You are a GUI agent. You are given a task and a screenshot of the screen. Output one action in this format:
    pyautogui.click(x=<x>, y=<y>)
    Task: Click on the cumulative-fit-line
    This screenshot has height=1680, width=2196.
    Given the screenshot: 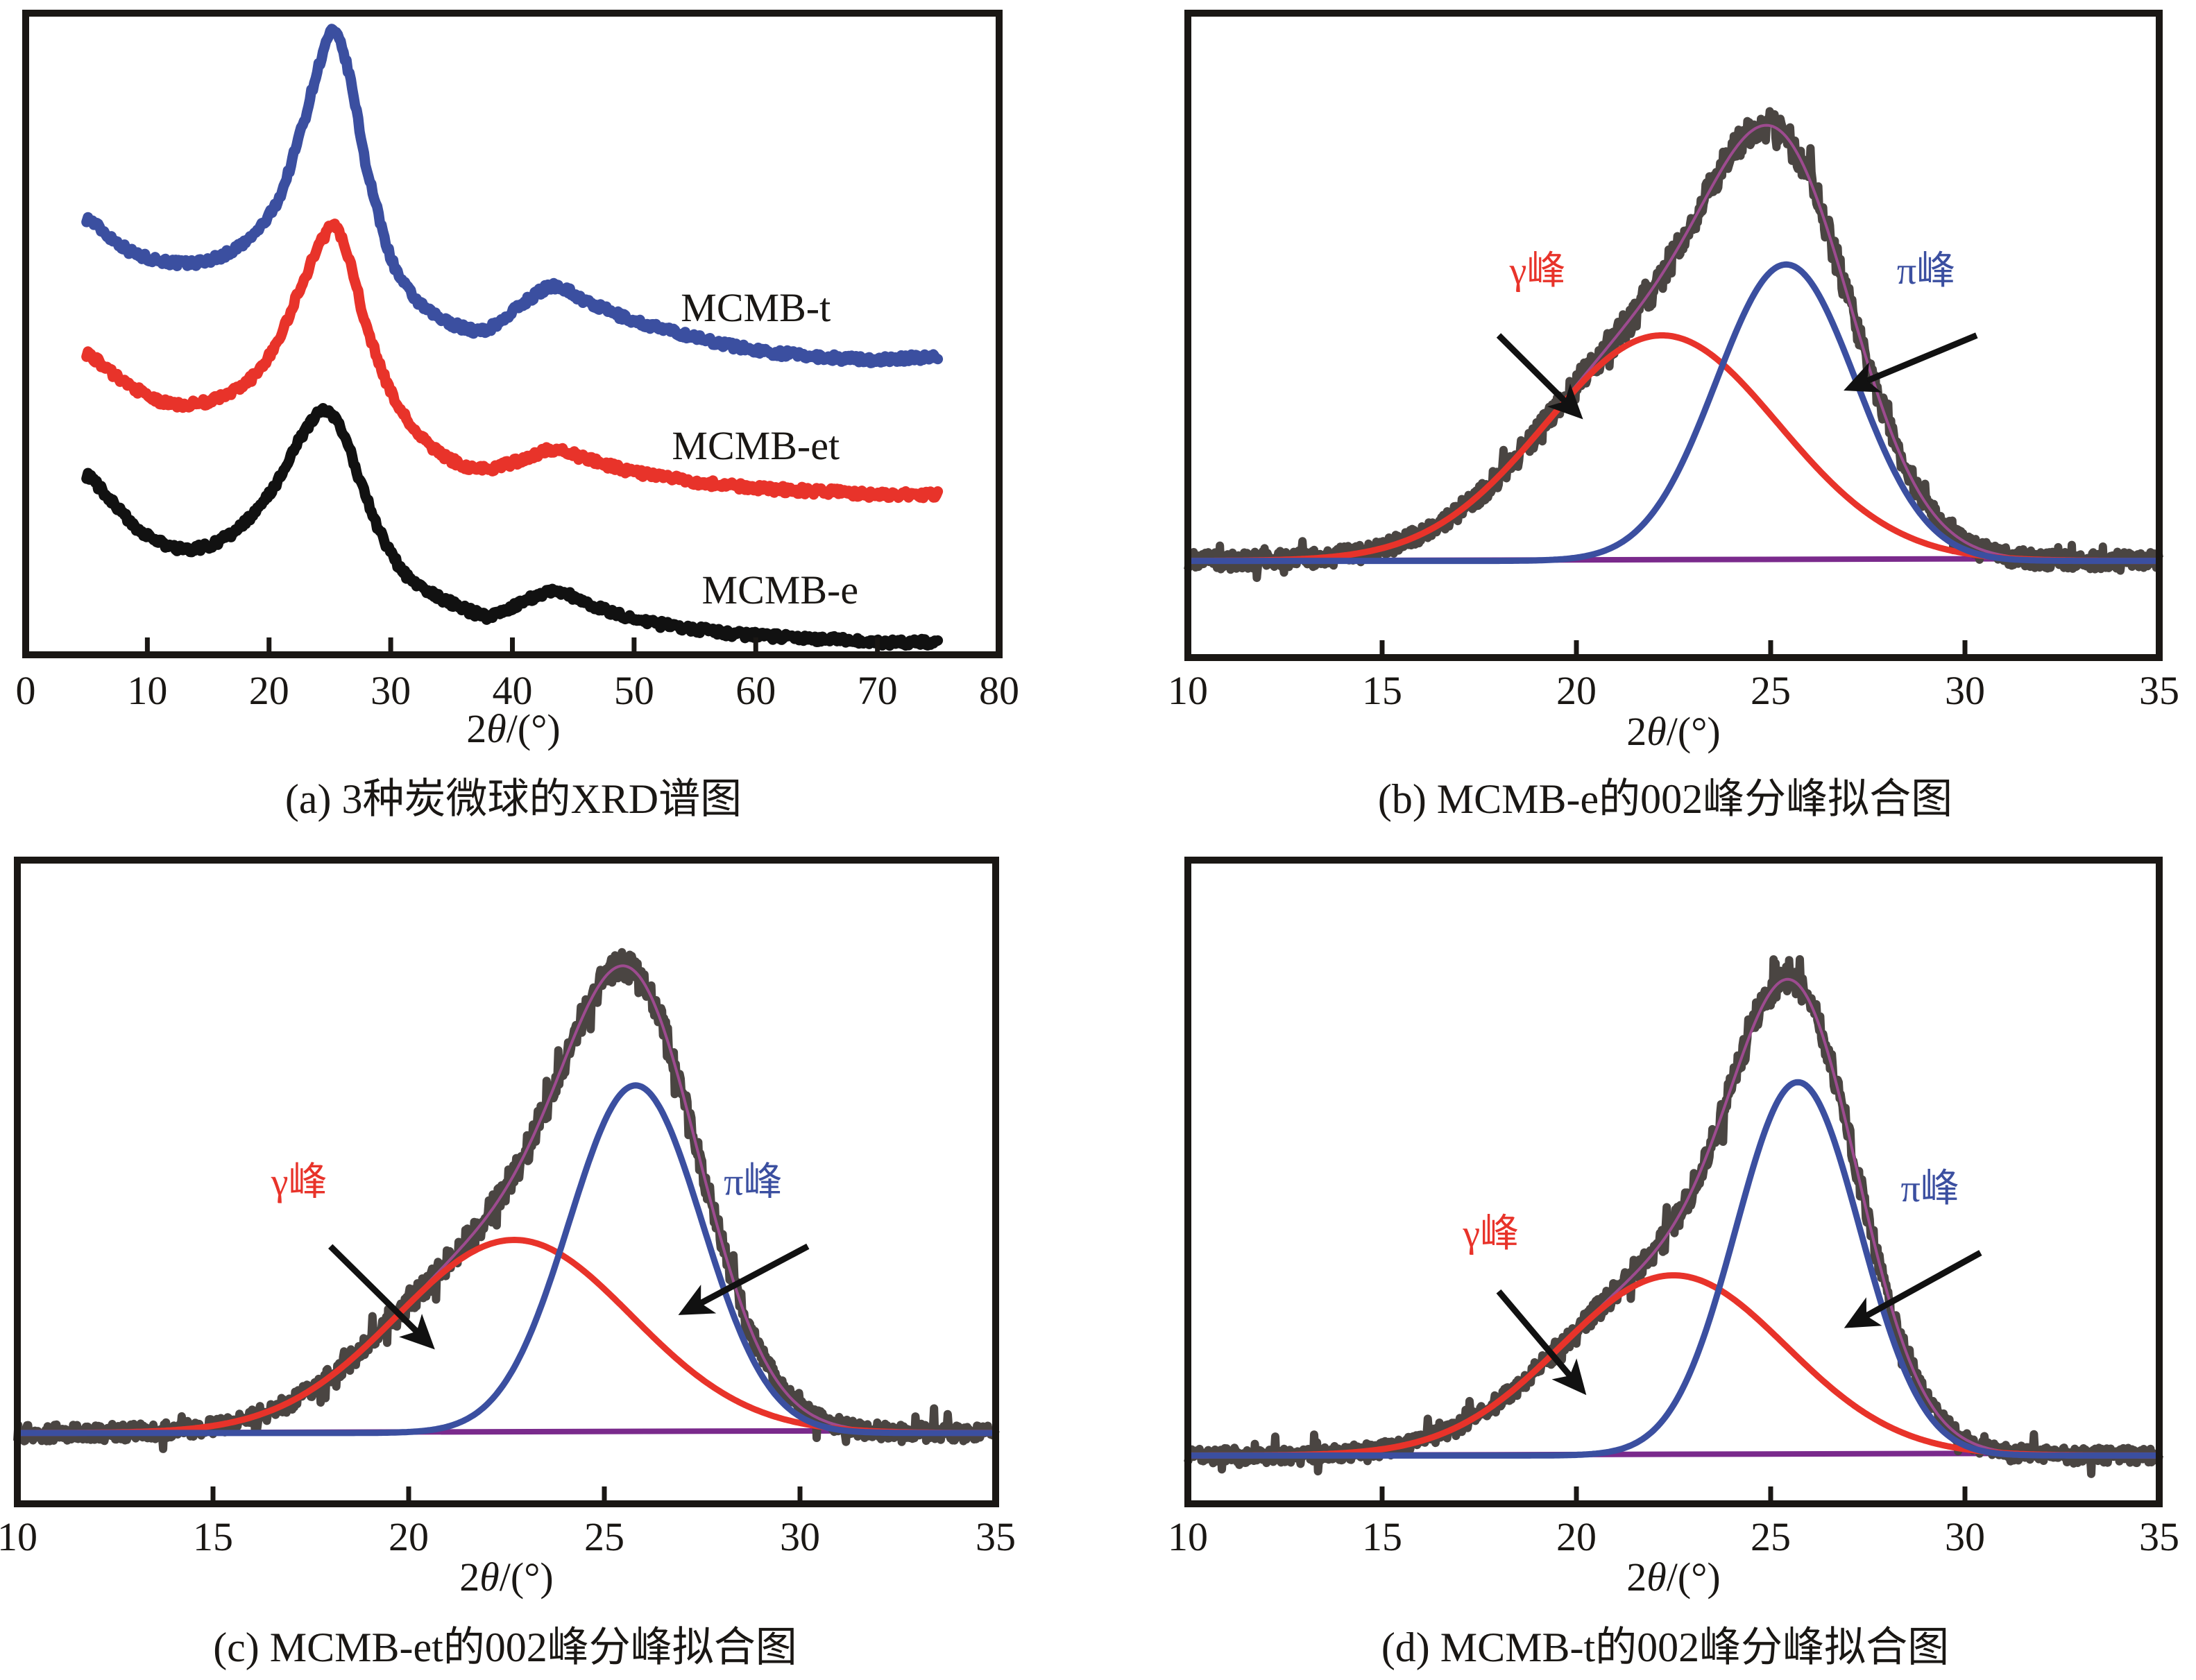 What is the action you would take?
    pyautogui.click(x=1673, y=343)
    